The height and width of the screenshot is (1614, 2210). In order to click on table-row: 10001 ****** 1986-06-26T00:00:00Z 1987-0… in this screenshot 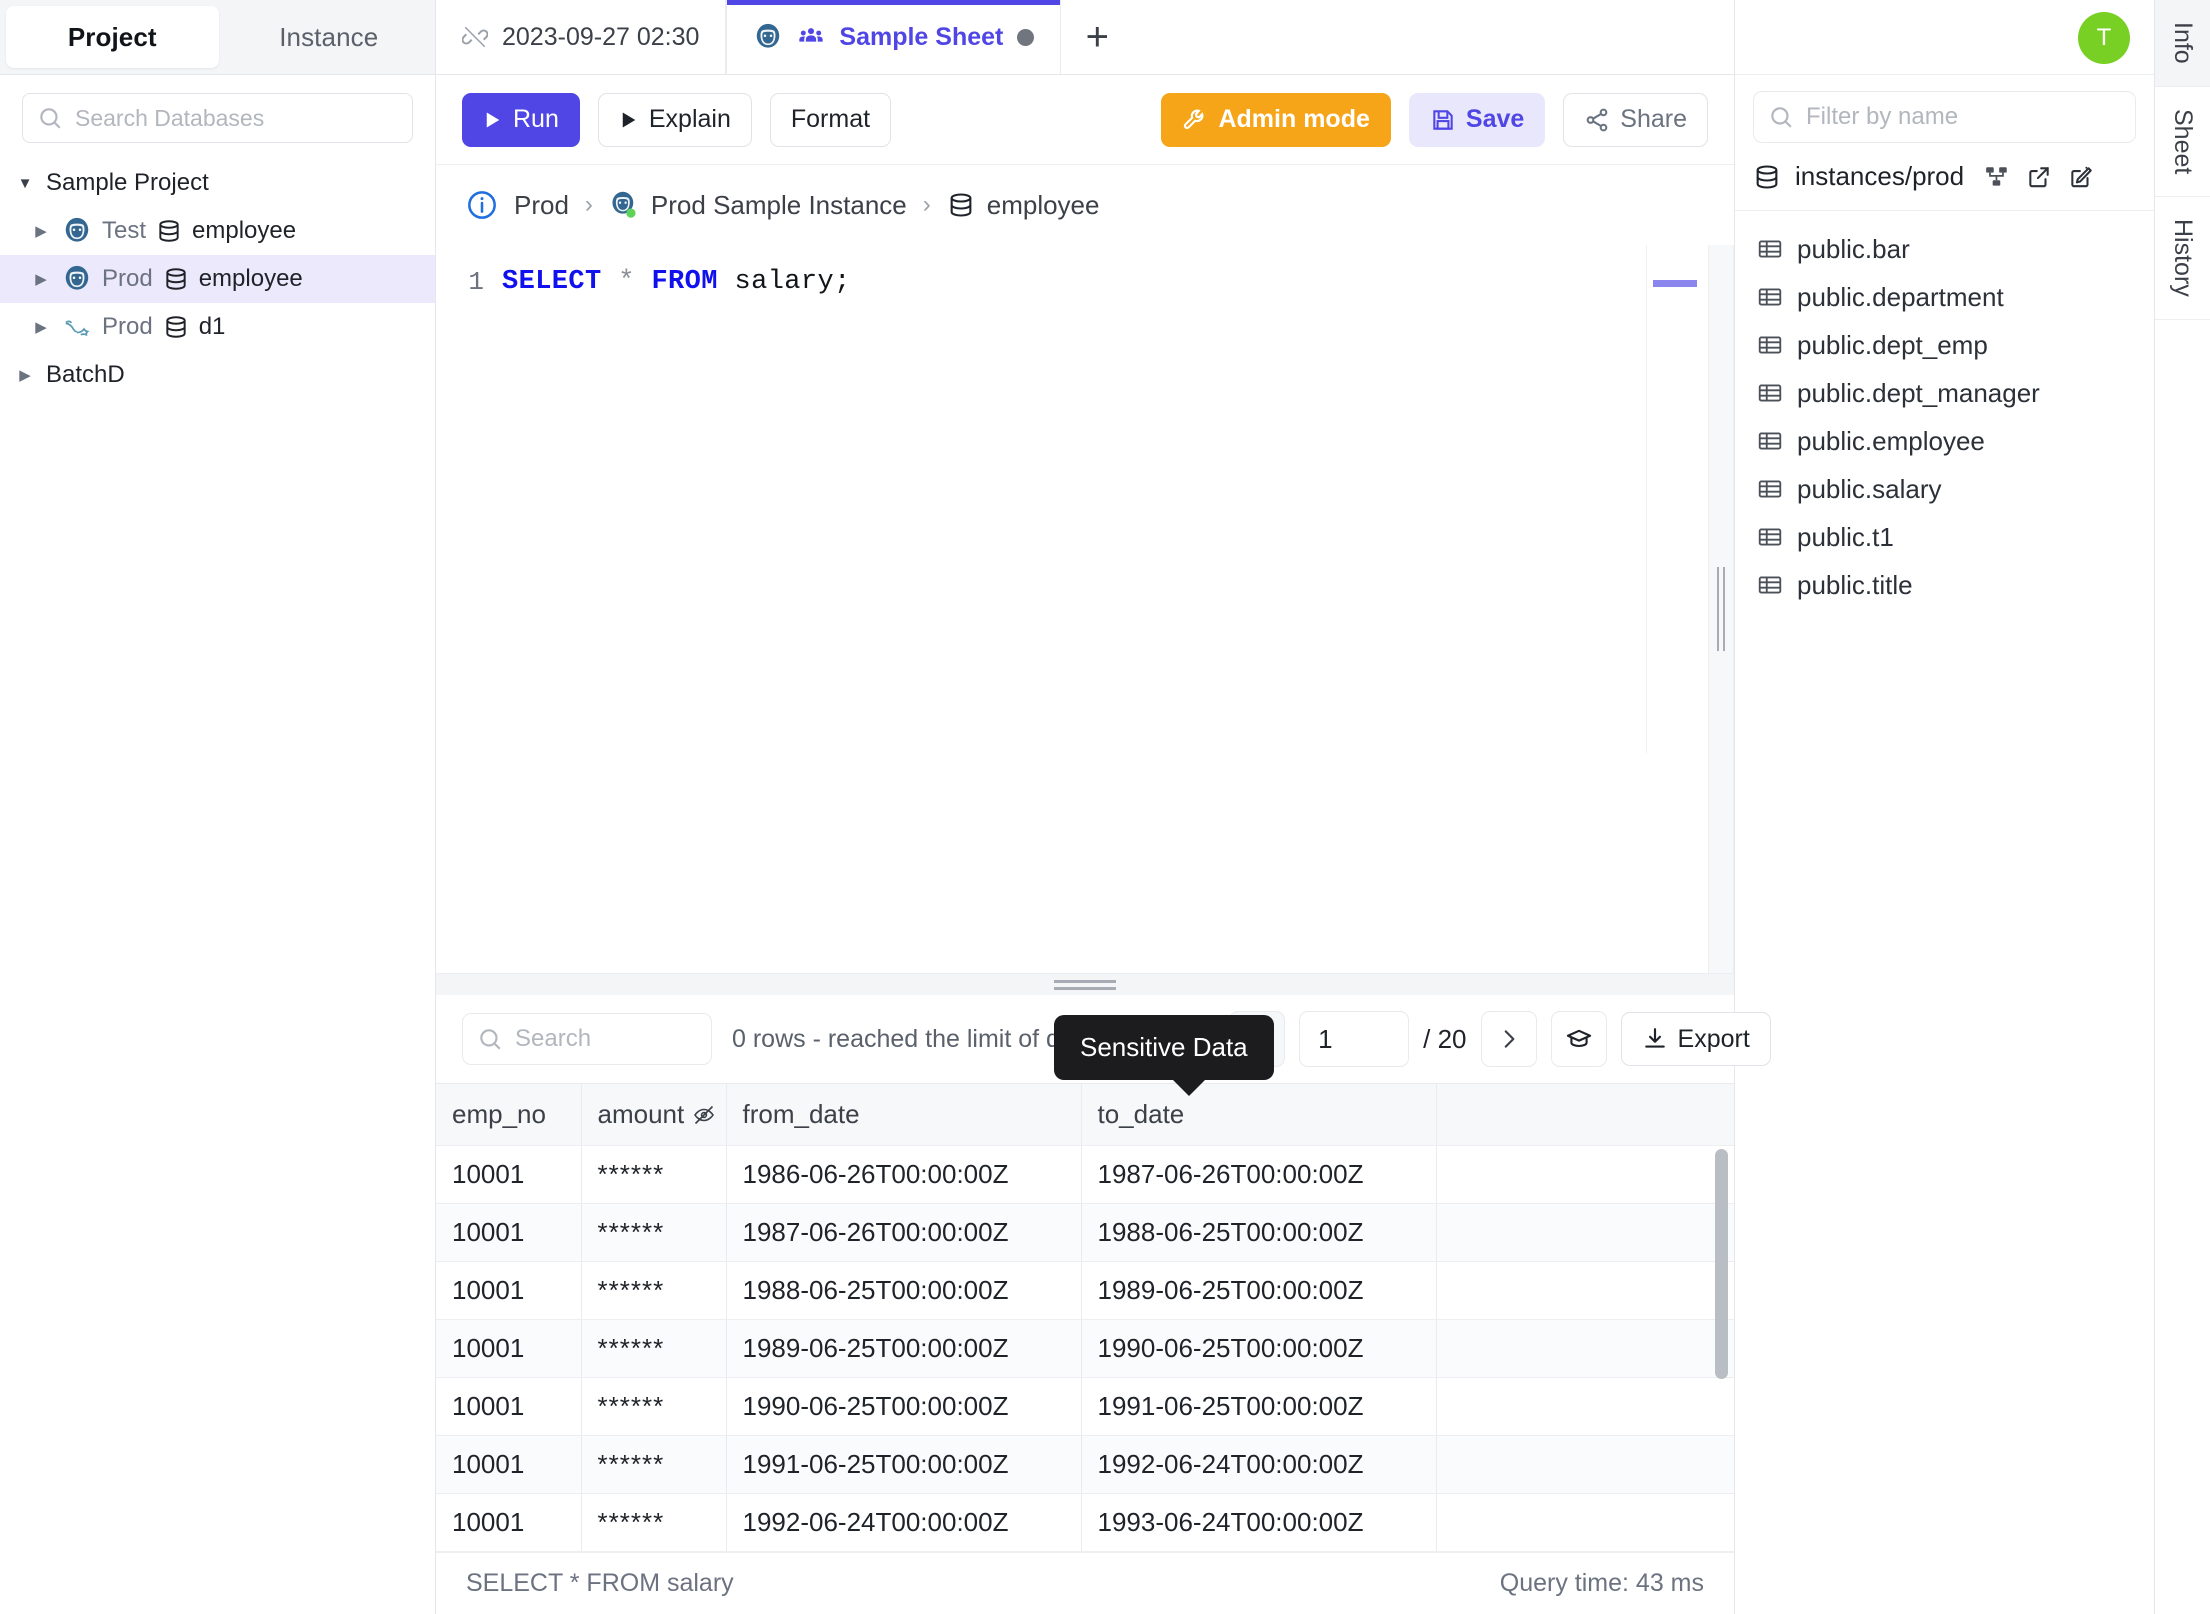, I will do `click(1085, 1174)`.